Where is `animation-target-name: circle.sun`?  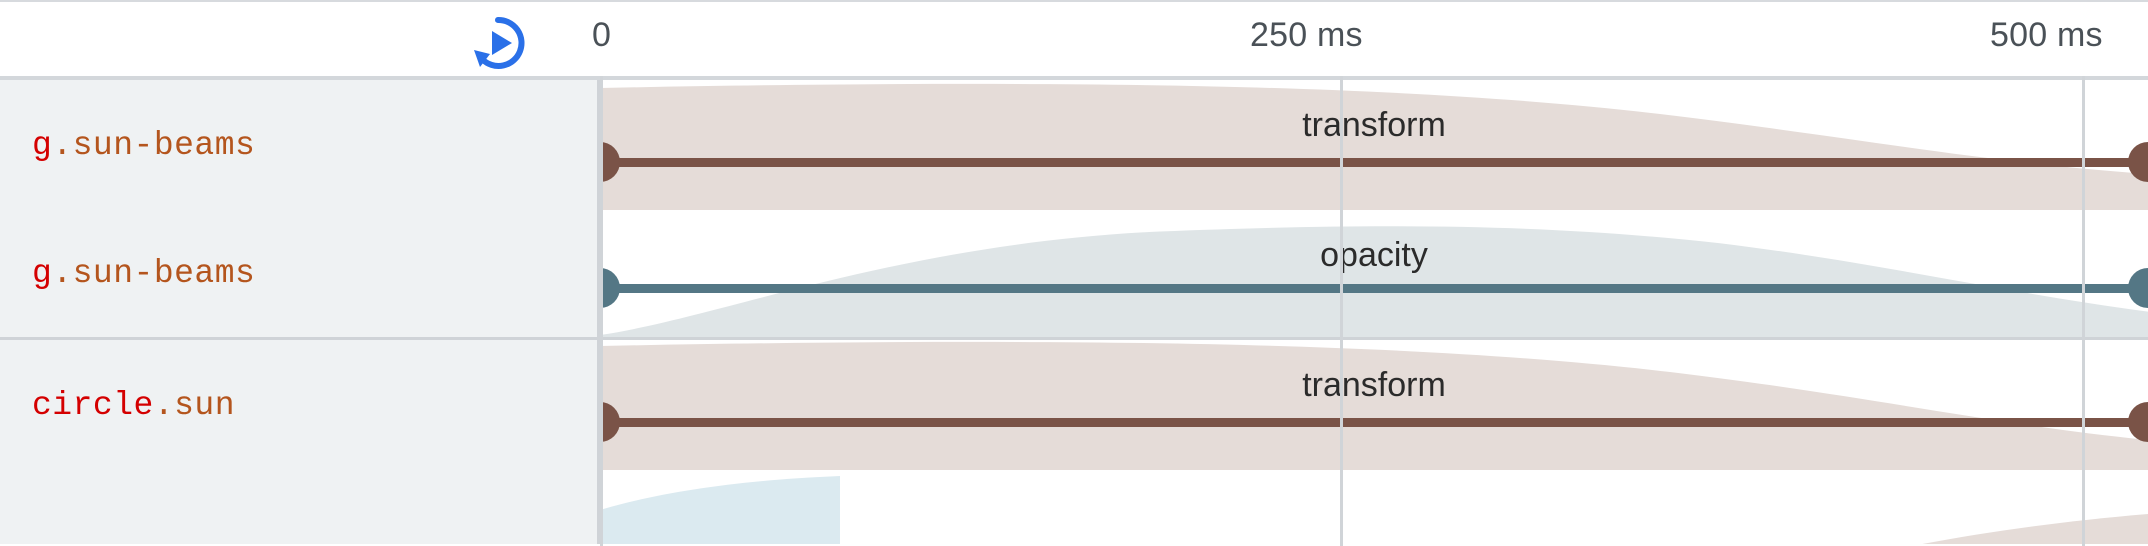 animation-target-name: circle.sun is located at coordinates (300, 405).